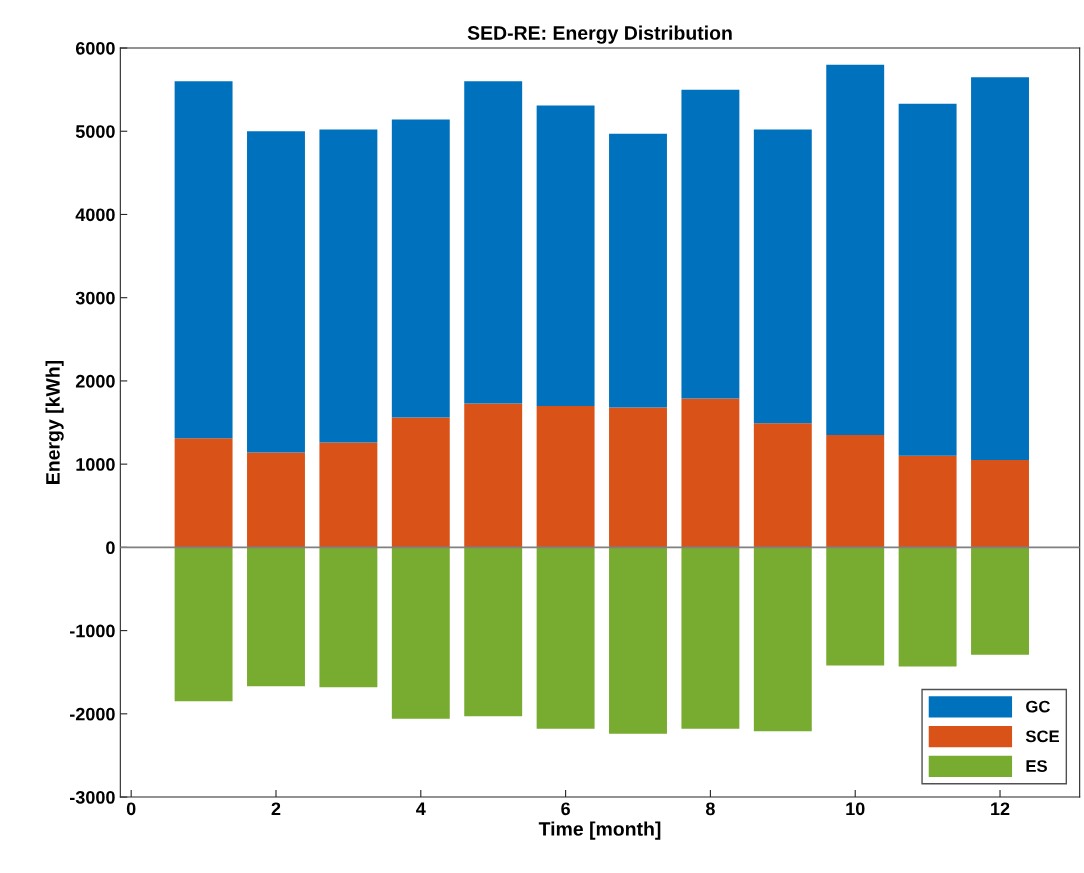 Image resolution: width=1084 pixels, height=873 pixels. Describe the element at coordinates (95, 298) in the screenshot. I see `y-tick-label: 3000` at that location.